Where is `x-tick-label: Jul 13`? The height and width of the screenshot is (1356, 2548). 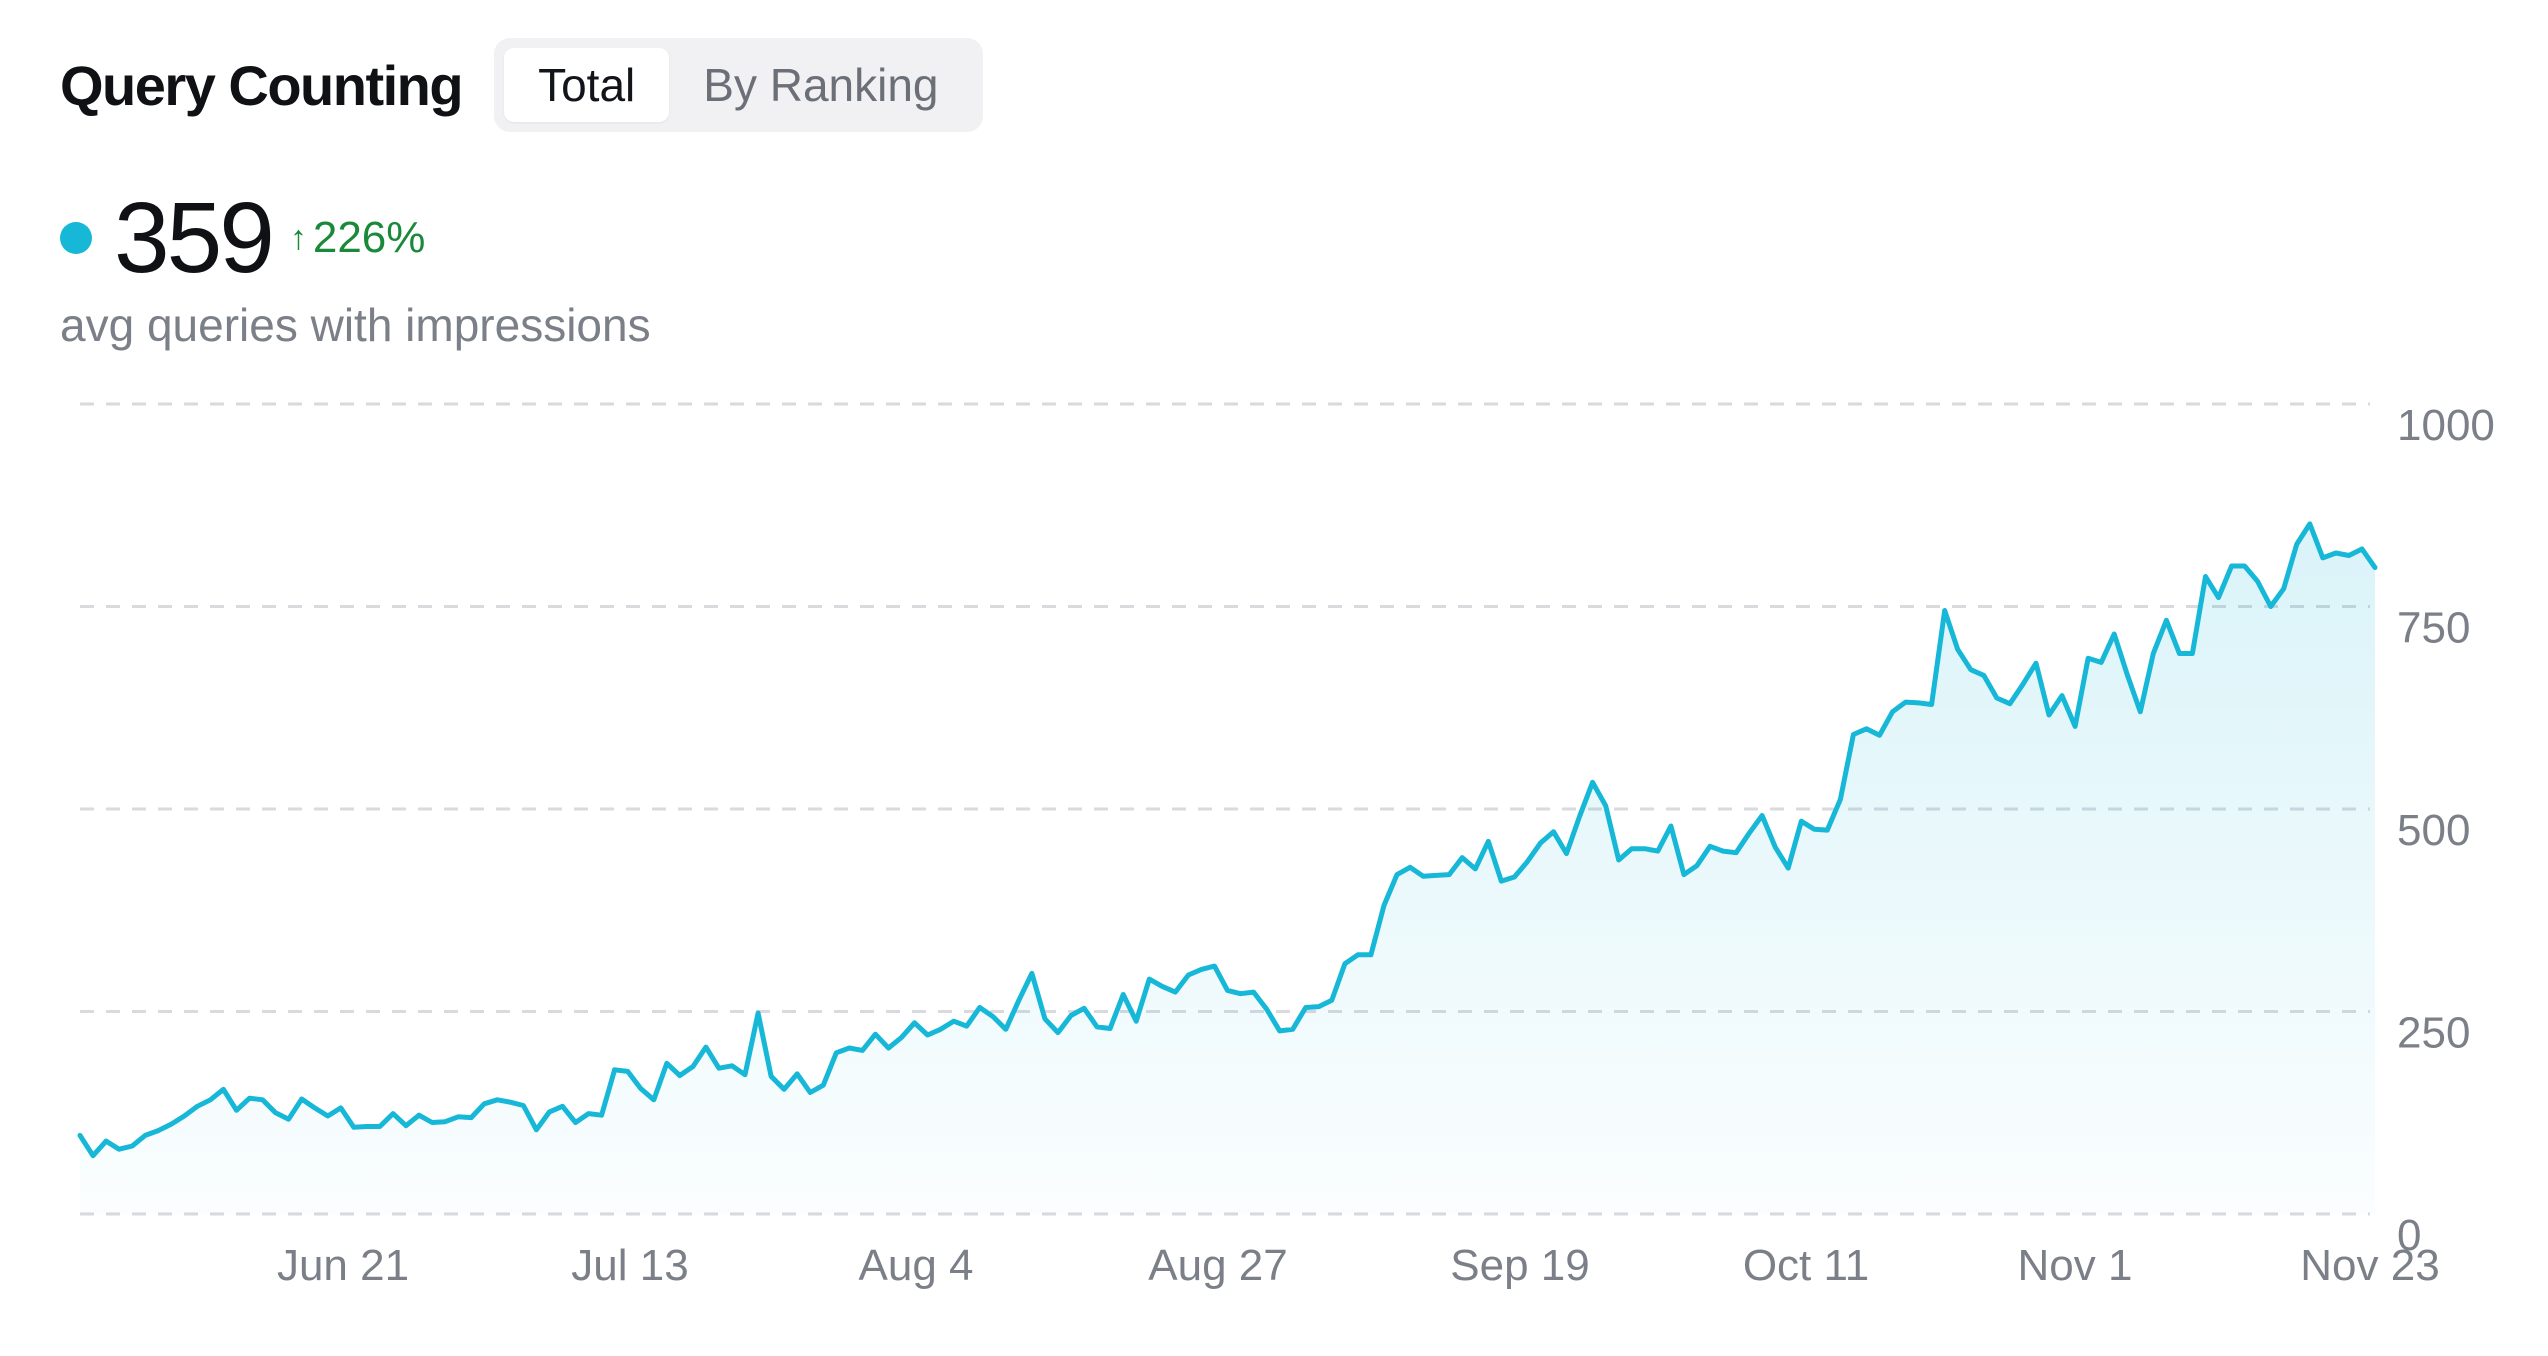
x-tick-label: Jul 13 is located at coordinates (629, 1265).